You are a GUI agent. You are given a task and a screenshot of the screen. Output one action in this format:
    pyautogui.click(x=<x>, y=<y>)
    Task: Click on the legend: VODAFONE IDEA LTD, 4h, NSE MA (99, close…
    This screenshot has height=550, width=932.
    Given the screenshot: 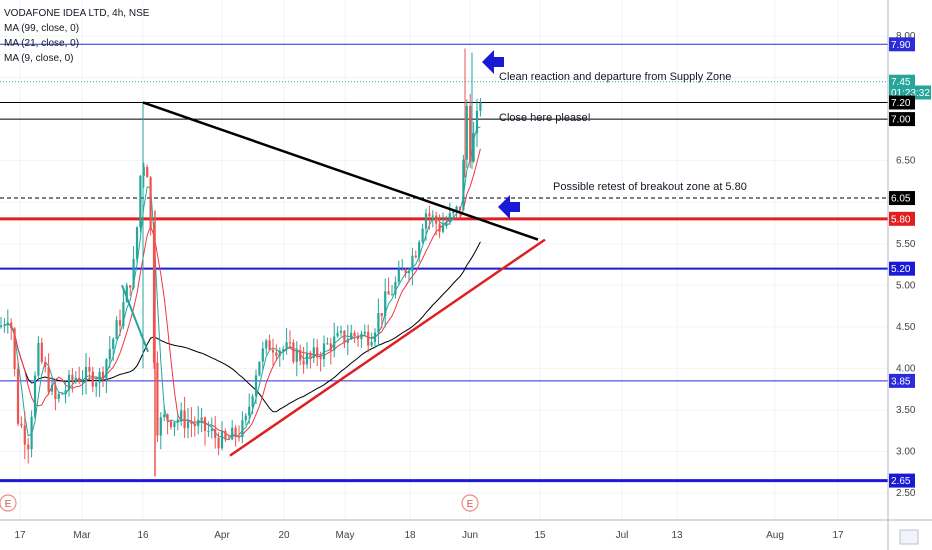 What is the action you would take?
    pyautogui.click(x=76, y=36)
    